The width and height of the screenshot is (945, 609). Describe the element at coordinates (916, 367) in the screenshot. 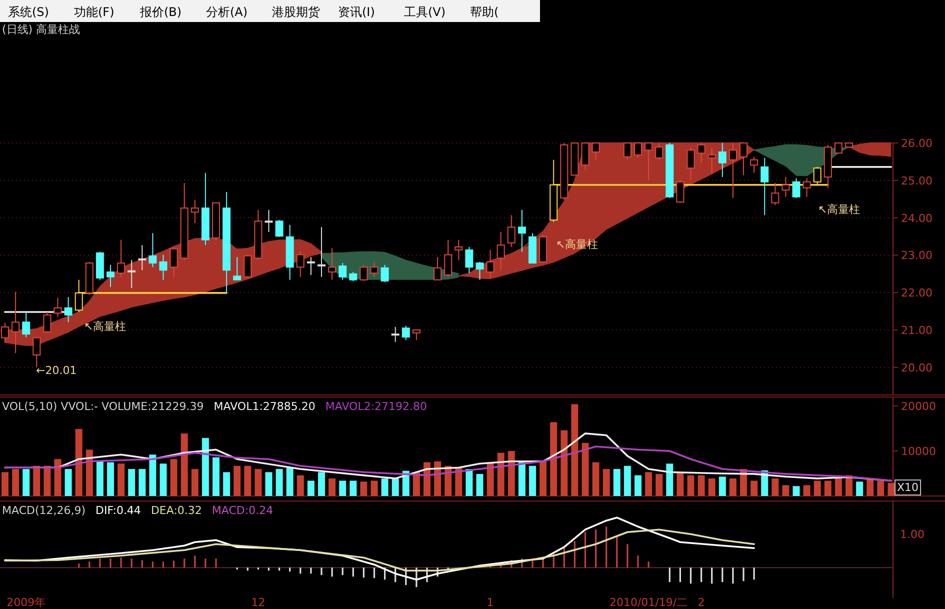

I see `y-tick-label: 20.00` at that location.